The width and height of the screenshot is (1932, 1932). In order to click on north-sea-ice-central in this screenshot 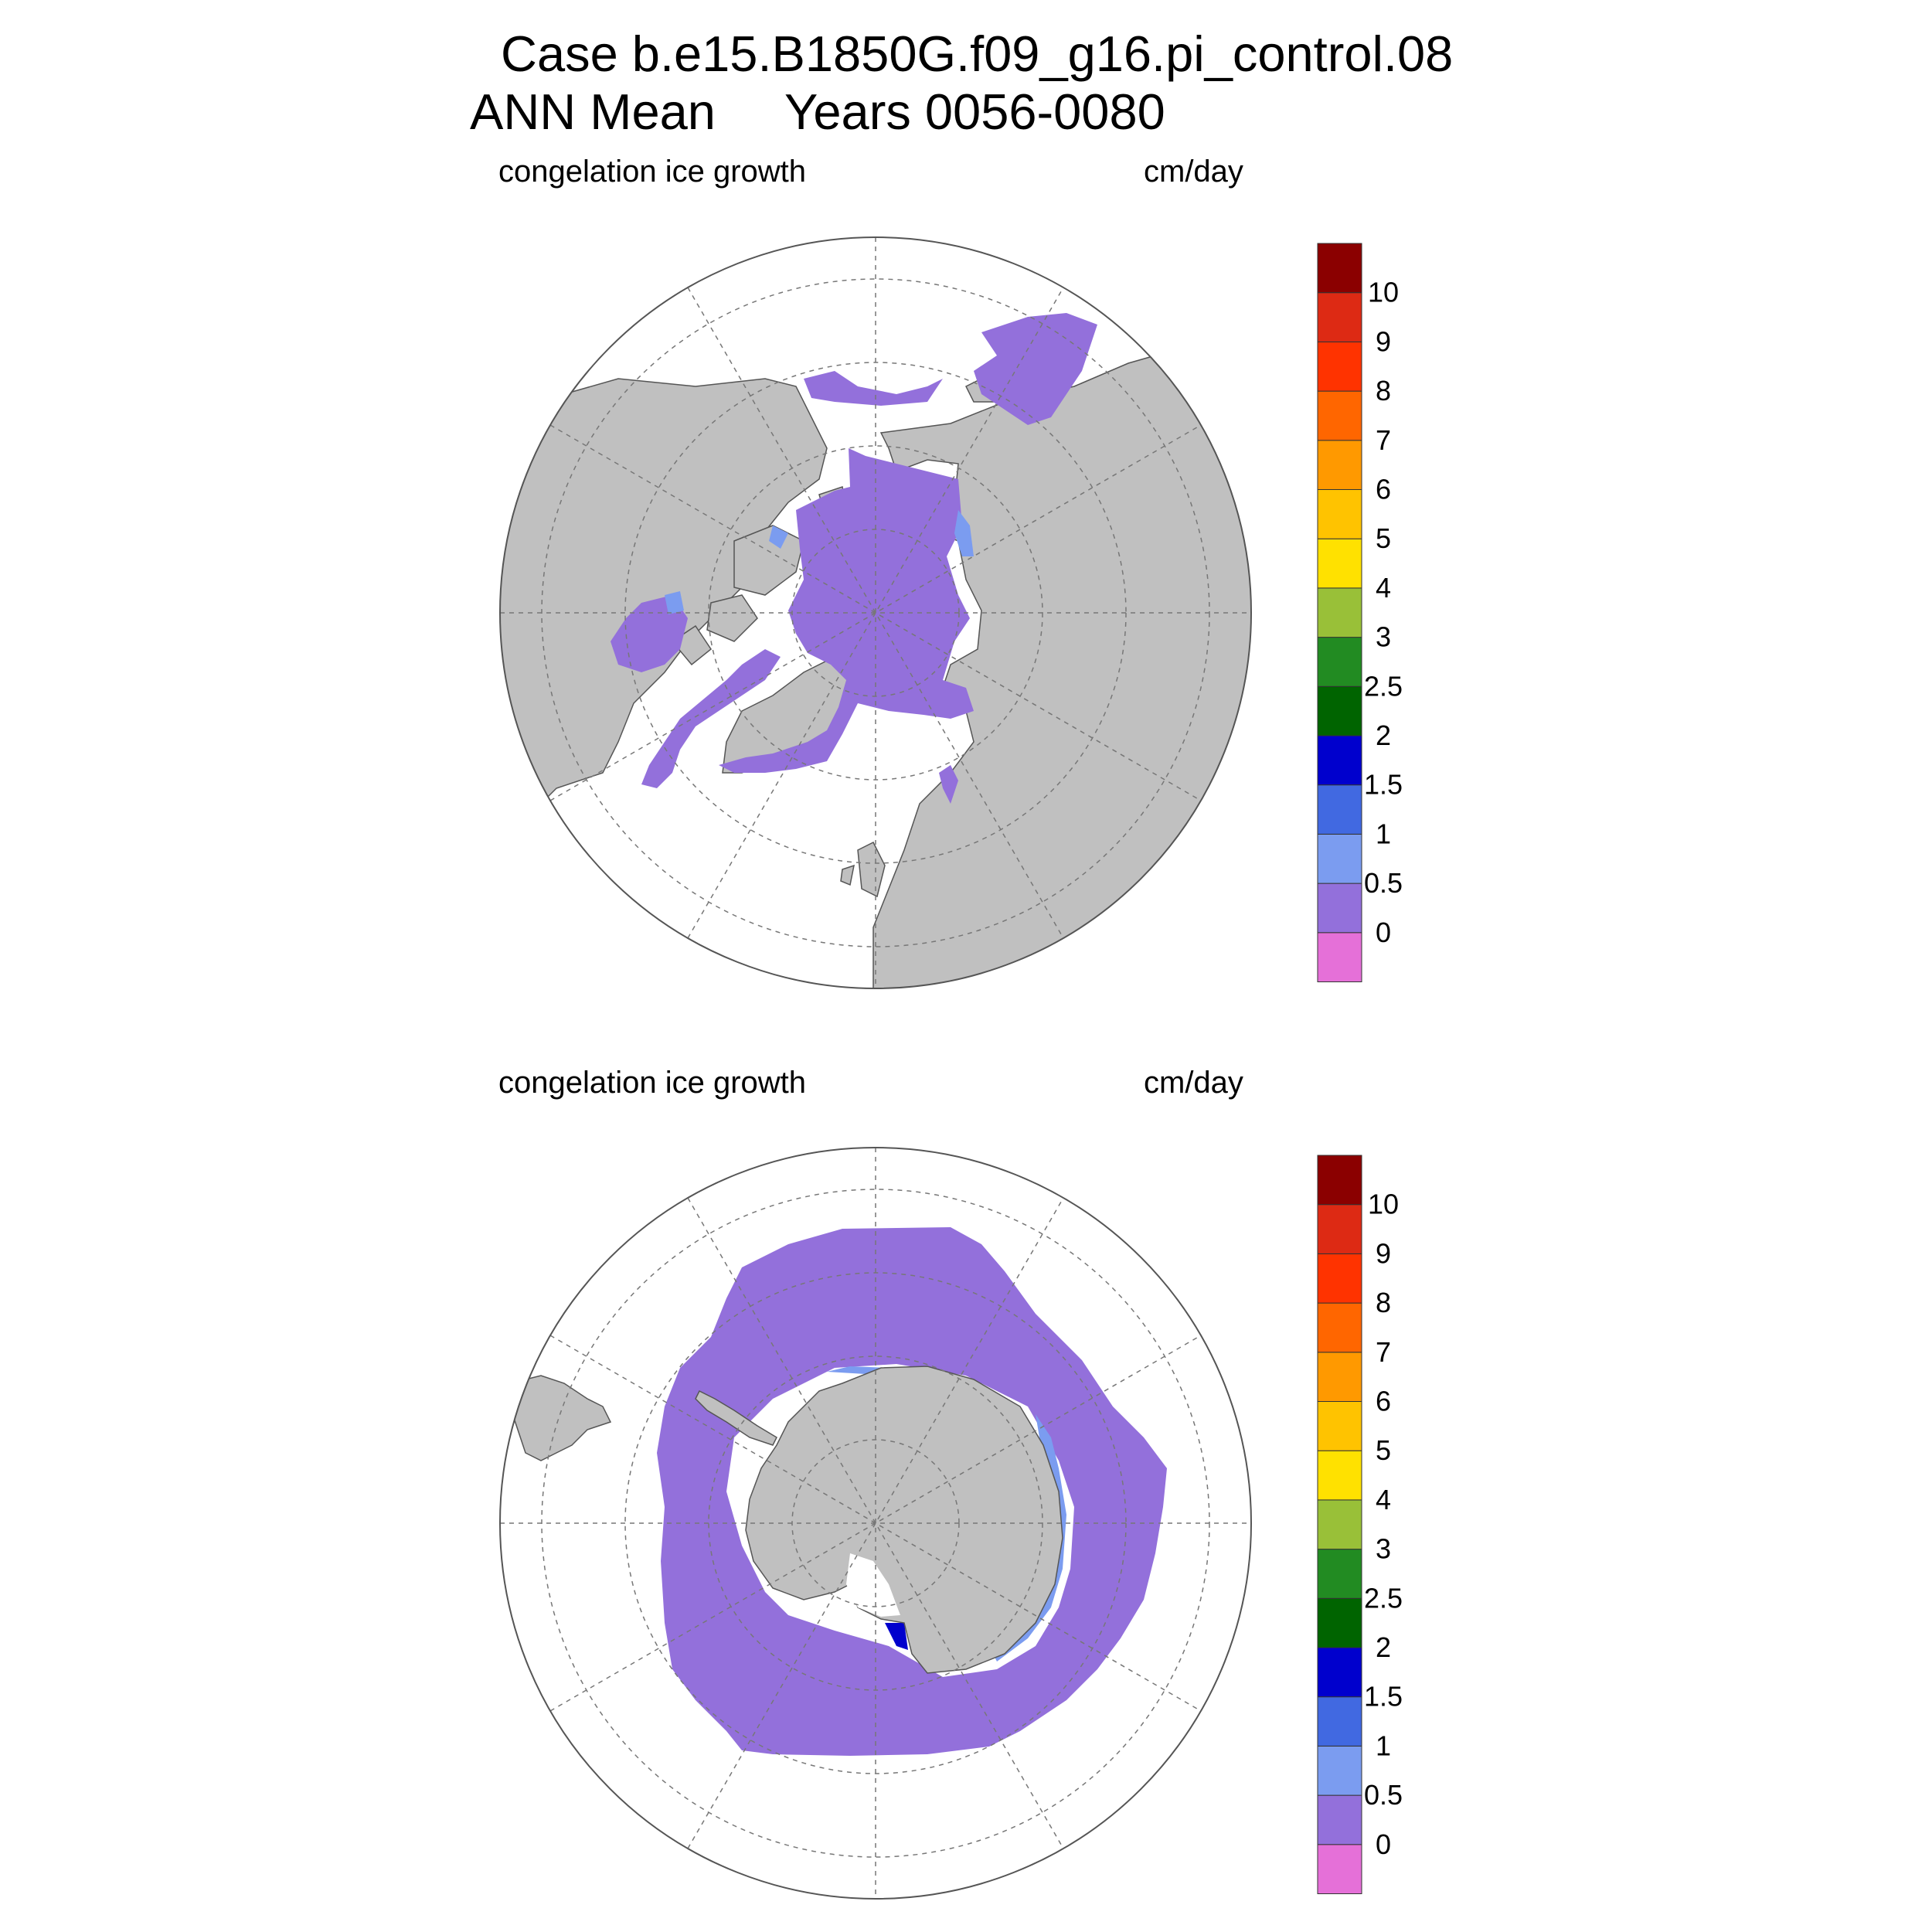, I will do `click(847, 610)`.